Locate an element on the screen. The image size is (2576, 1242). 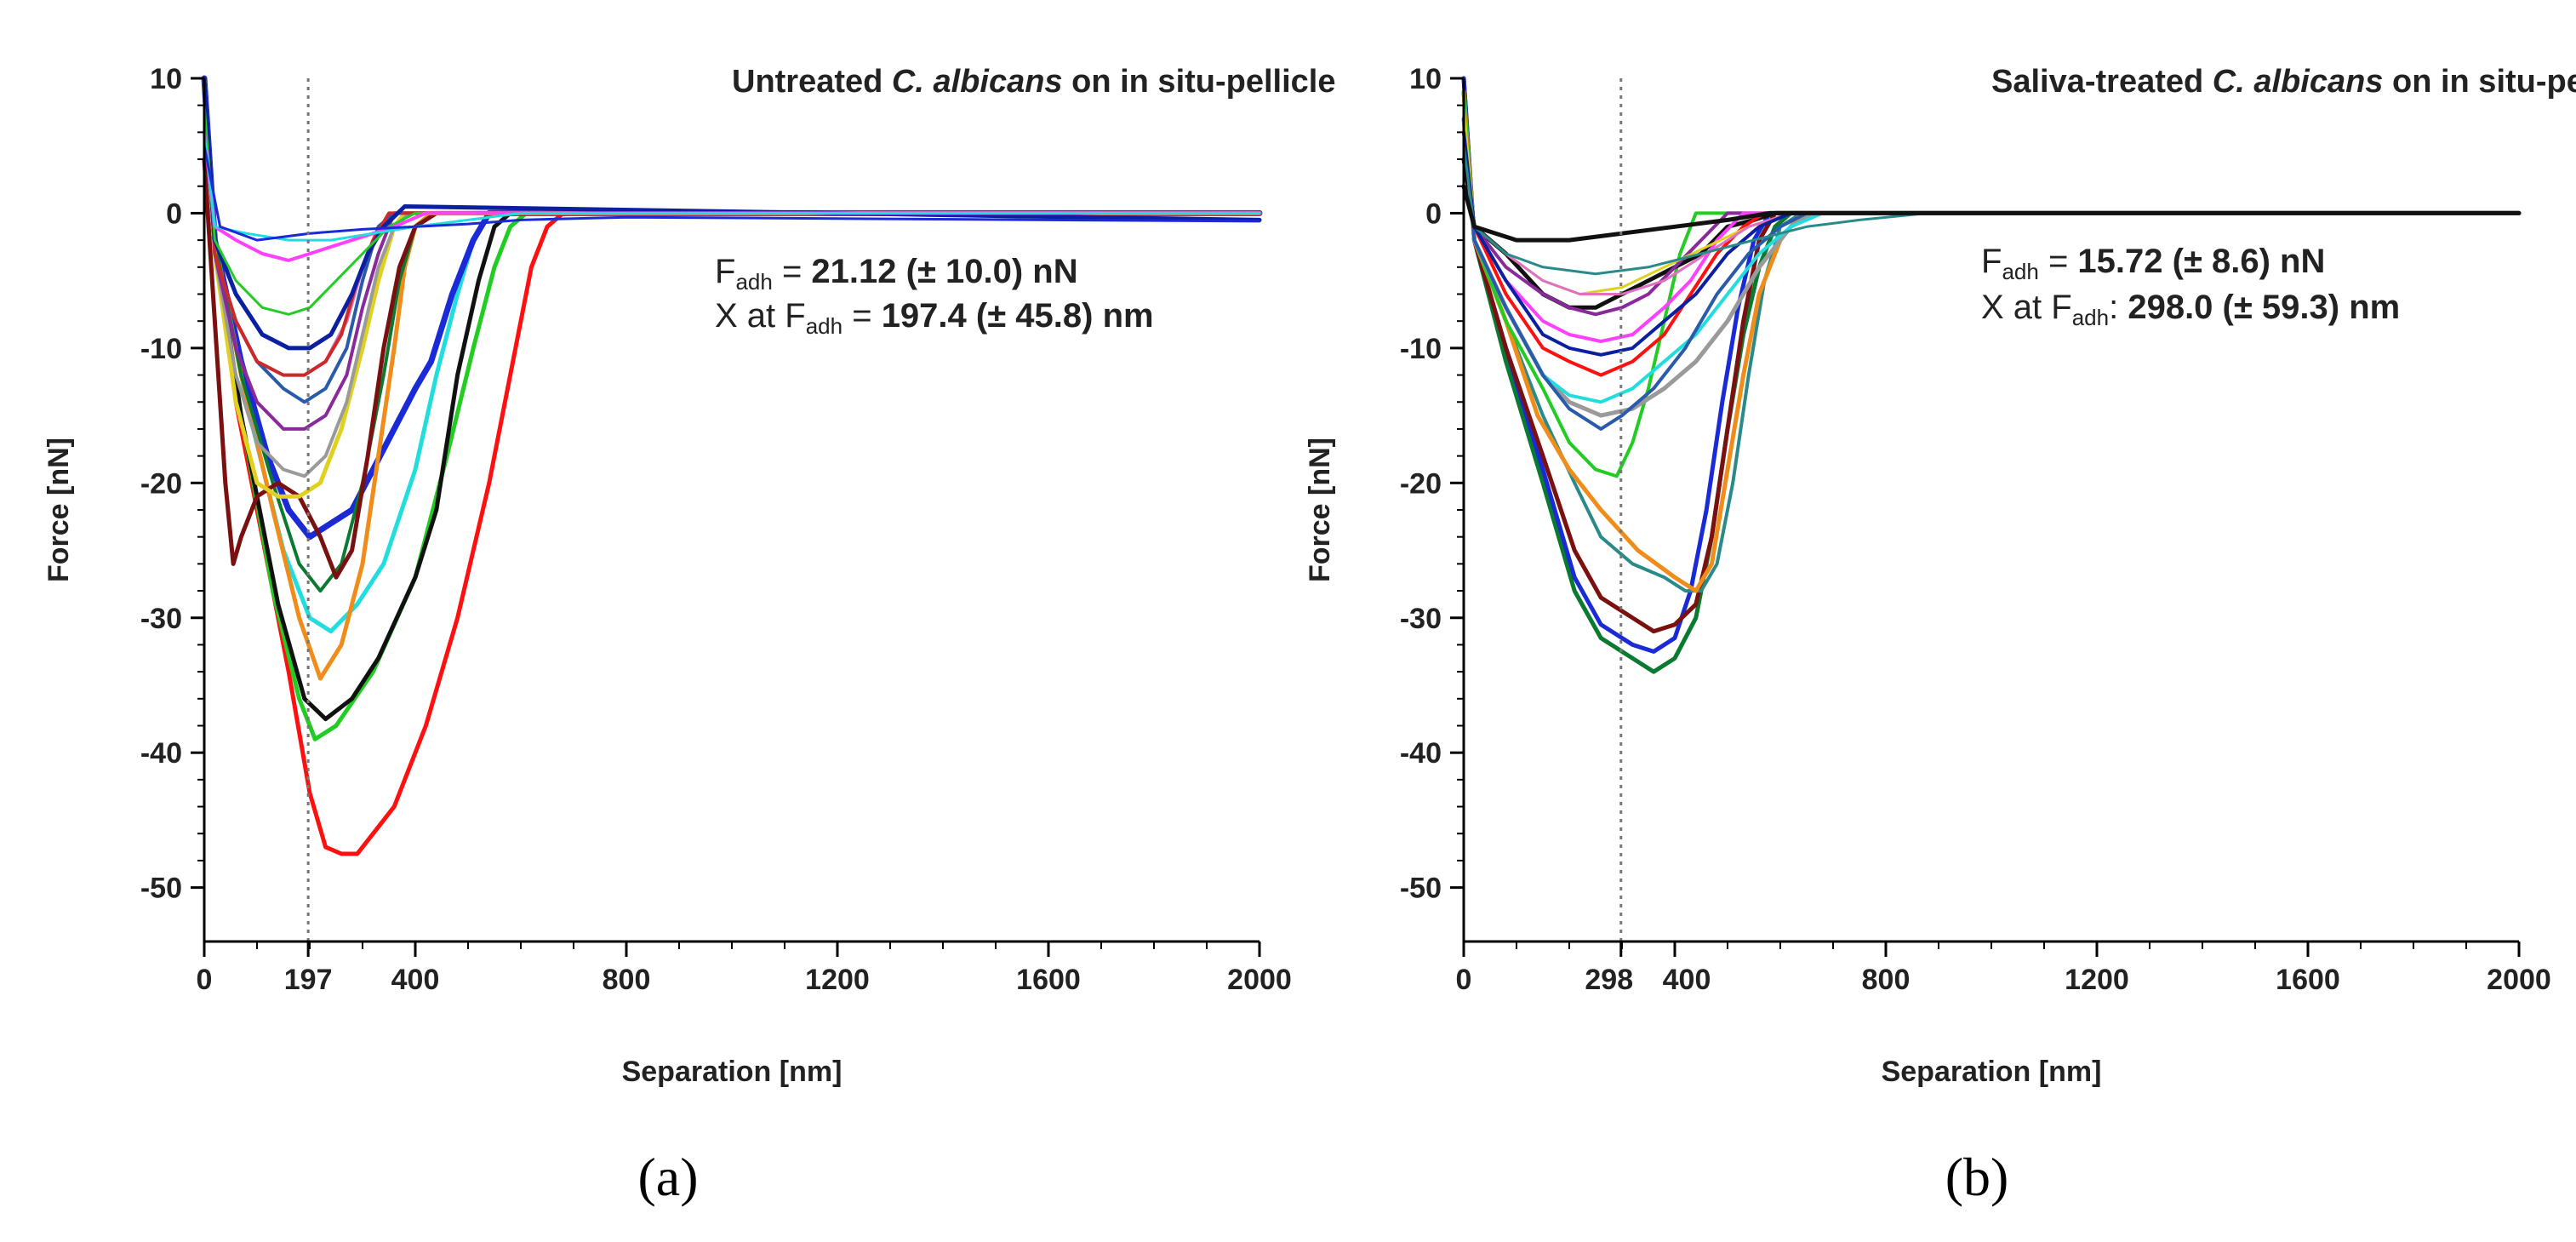
panel-b-annotation-value: 15.72 (± 8.6) nN is located at coordinates (2201, 262).